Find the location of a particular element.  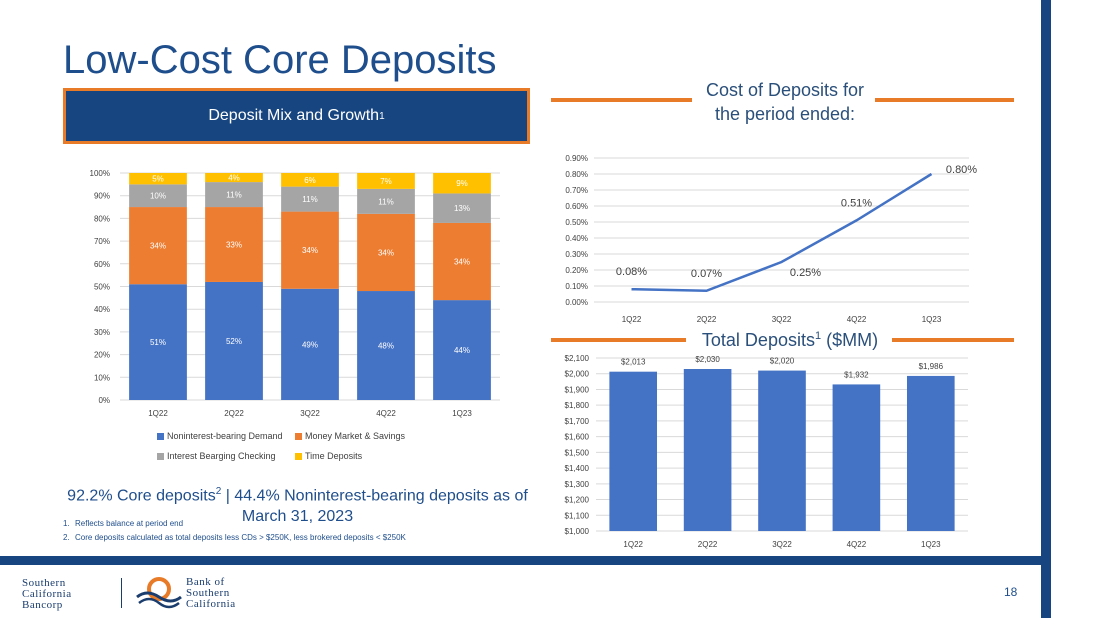

legend-label-noninterest: Noninterest-bearing Demand is located at coordinates (225, 436).